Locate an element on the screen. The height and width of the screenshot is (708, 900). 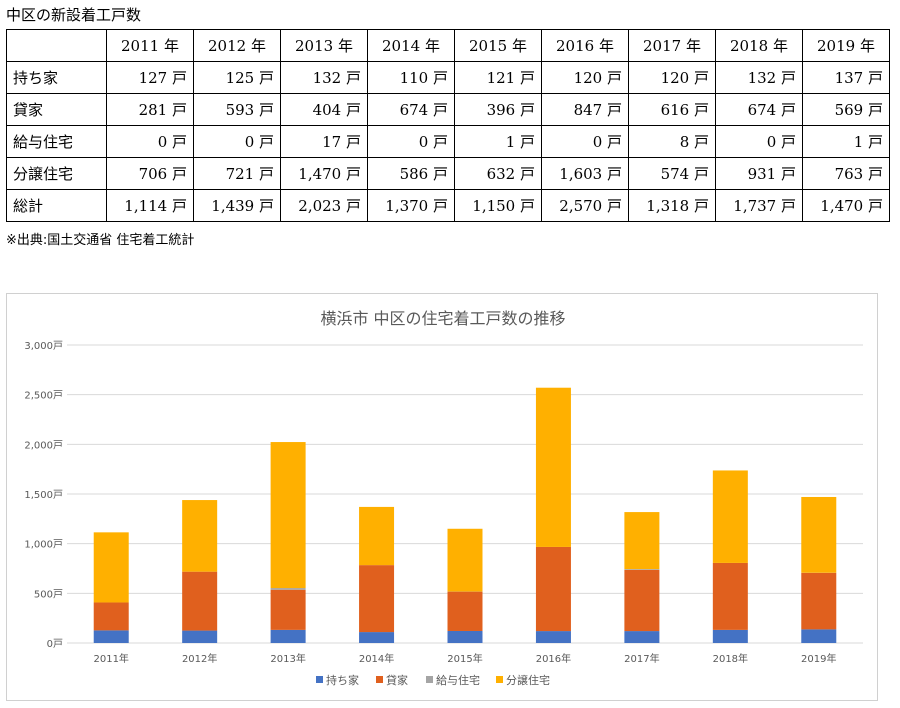
row-label: 総計 is located at coordinates (56, 205).